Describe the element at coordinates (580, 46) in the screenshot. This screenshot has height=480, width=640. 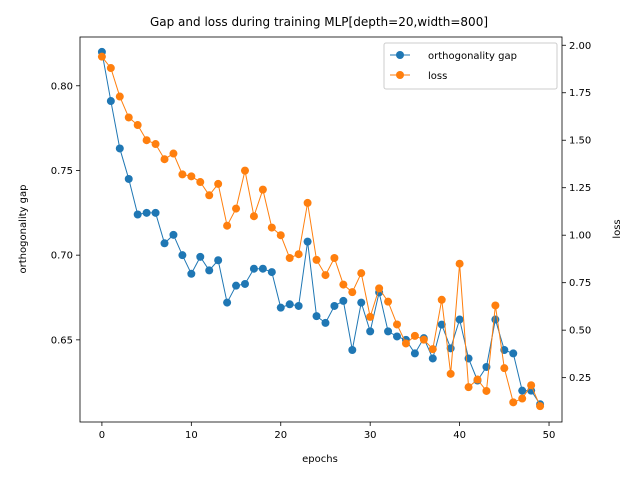
I see `y-tick-label-right: 2.00` at that location.